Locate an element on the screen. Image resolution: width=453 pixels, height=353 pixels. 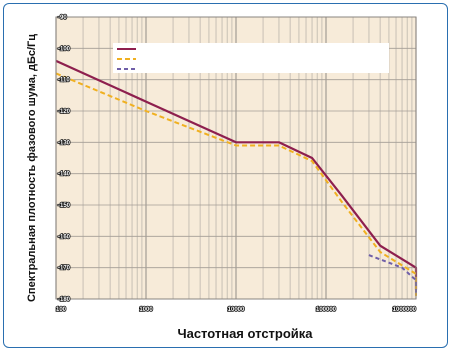
x-tick-label: 100000 is located at coordinates (326, 310).